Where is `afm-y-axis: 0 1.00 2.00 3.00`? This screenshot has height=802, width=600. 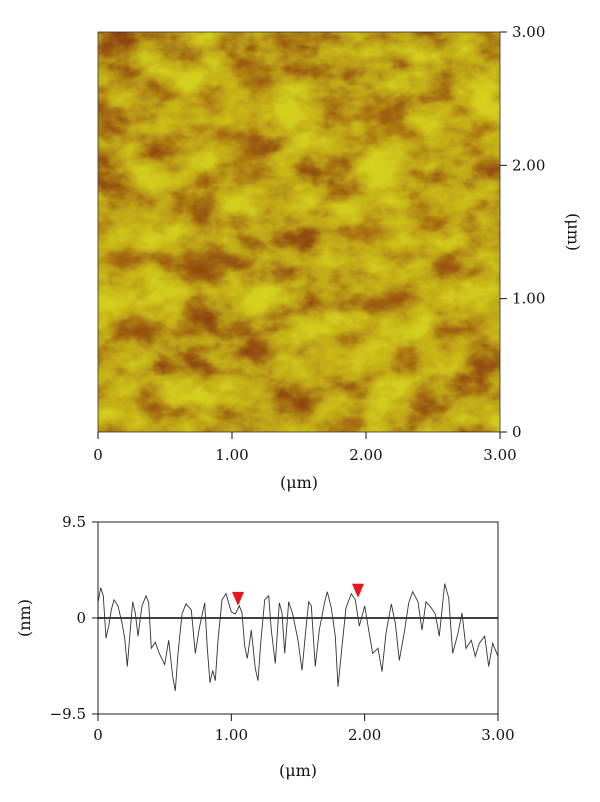 afm-y-axis: 0 1.00 2.00 3.00 is located at coordinates (522, 232).